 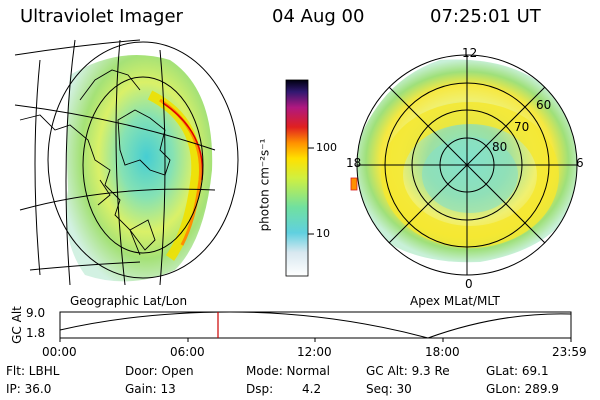 What do you see at coordinates (187, 352) in the screenshot?
I see `timeline-xtick-1: 06:00` at bounding box center [187, 352].